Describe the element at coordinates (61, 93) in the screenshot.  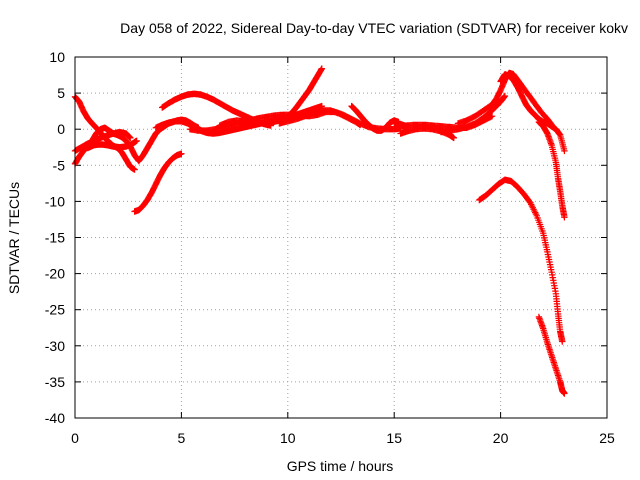
I see `y-tick-label: 5` at that location.